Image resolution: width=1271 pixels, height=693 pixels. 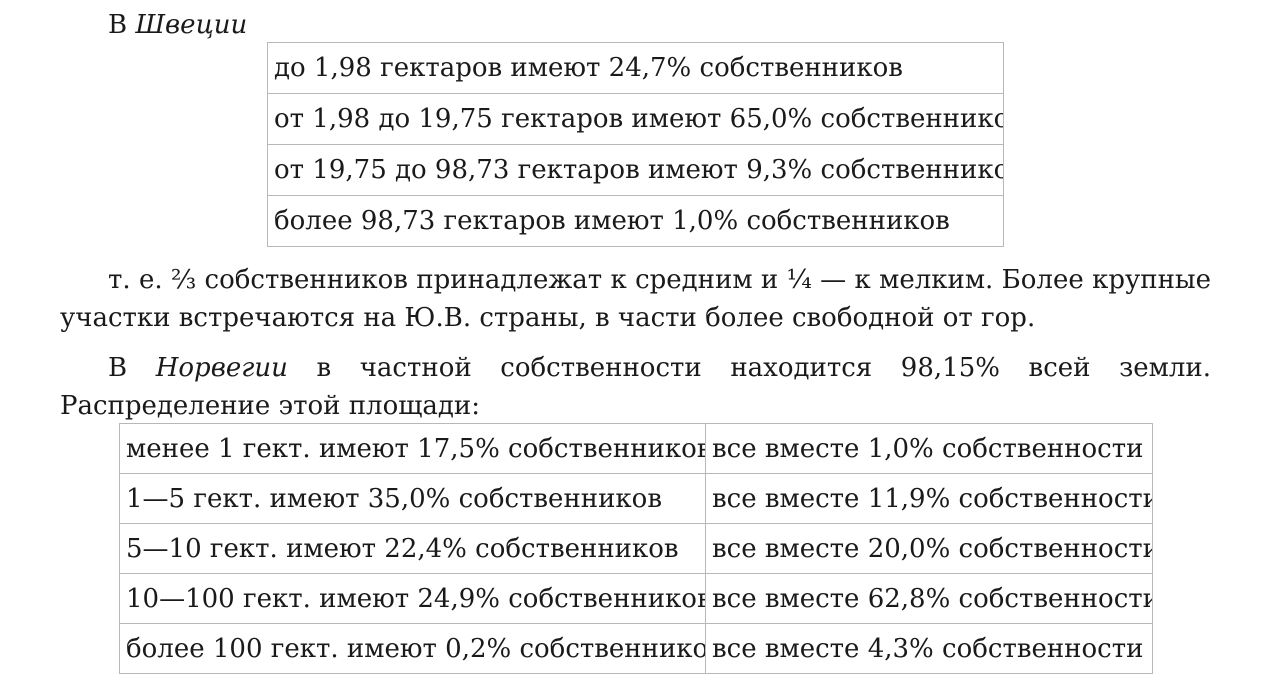 I want to click on norway-prefix: В, so click(x=132, y=368).